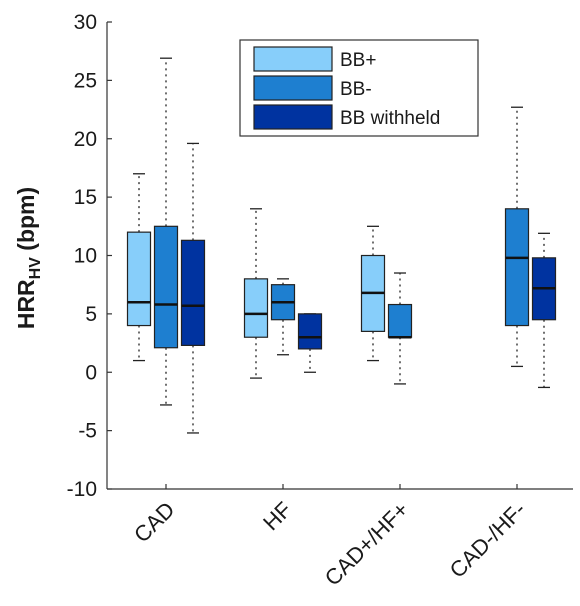 The height and width of the screenshot is (606, 580). I want to click on y-tick-label: 0, so click(91, 372).